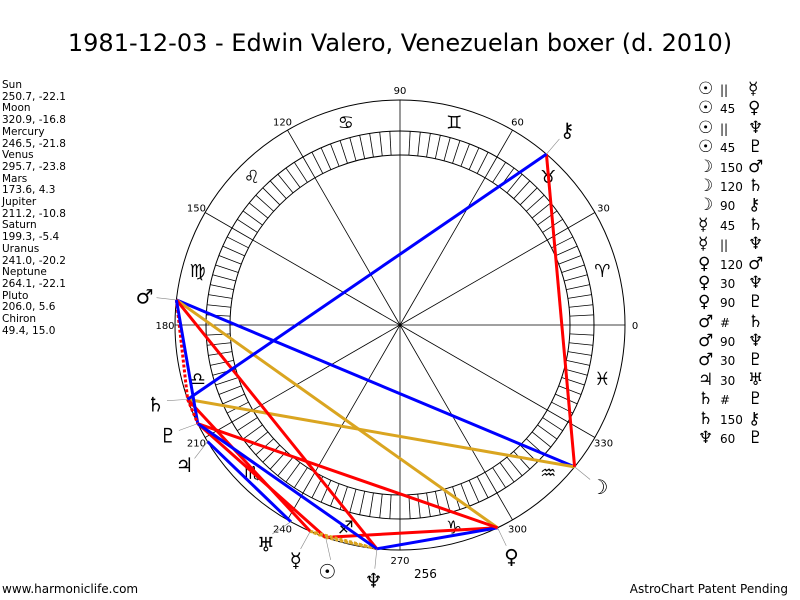 Image resolution: width=800 pixels, height=600 pixels. I want to click on planet-glyph-icon: ⚷, so click(754, 418).